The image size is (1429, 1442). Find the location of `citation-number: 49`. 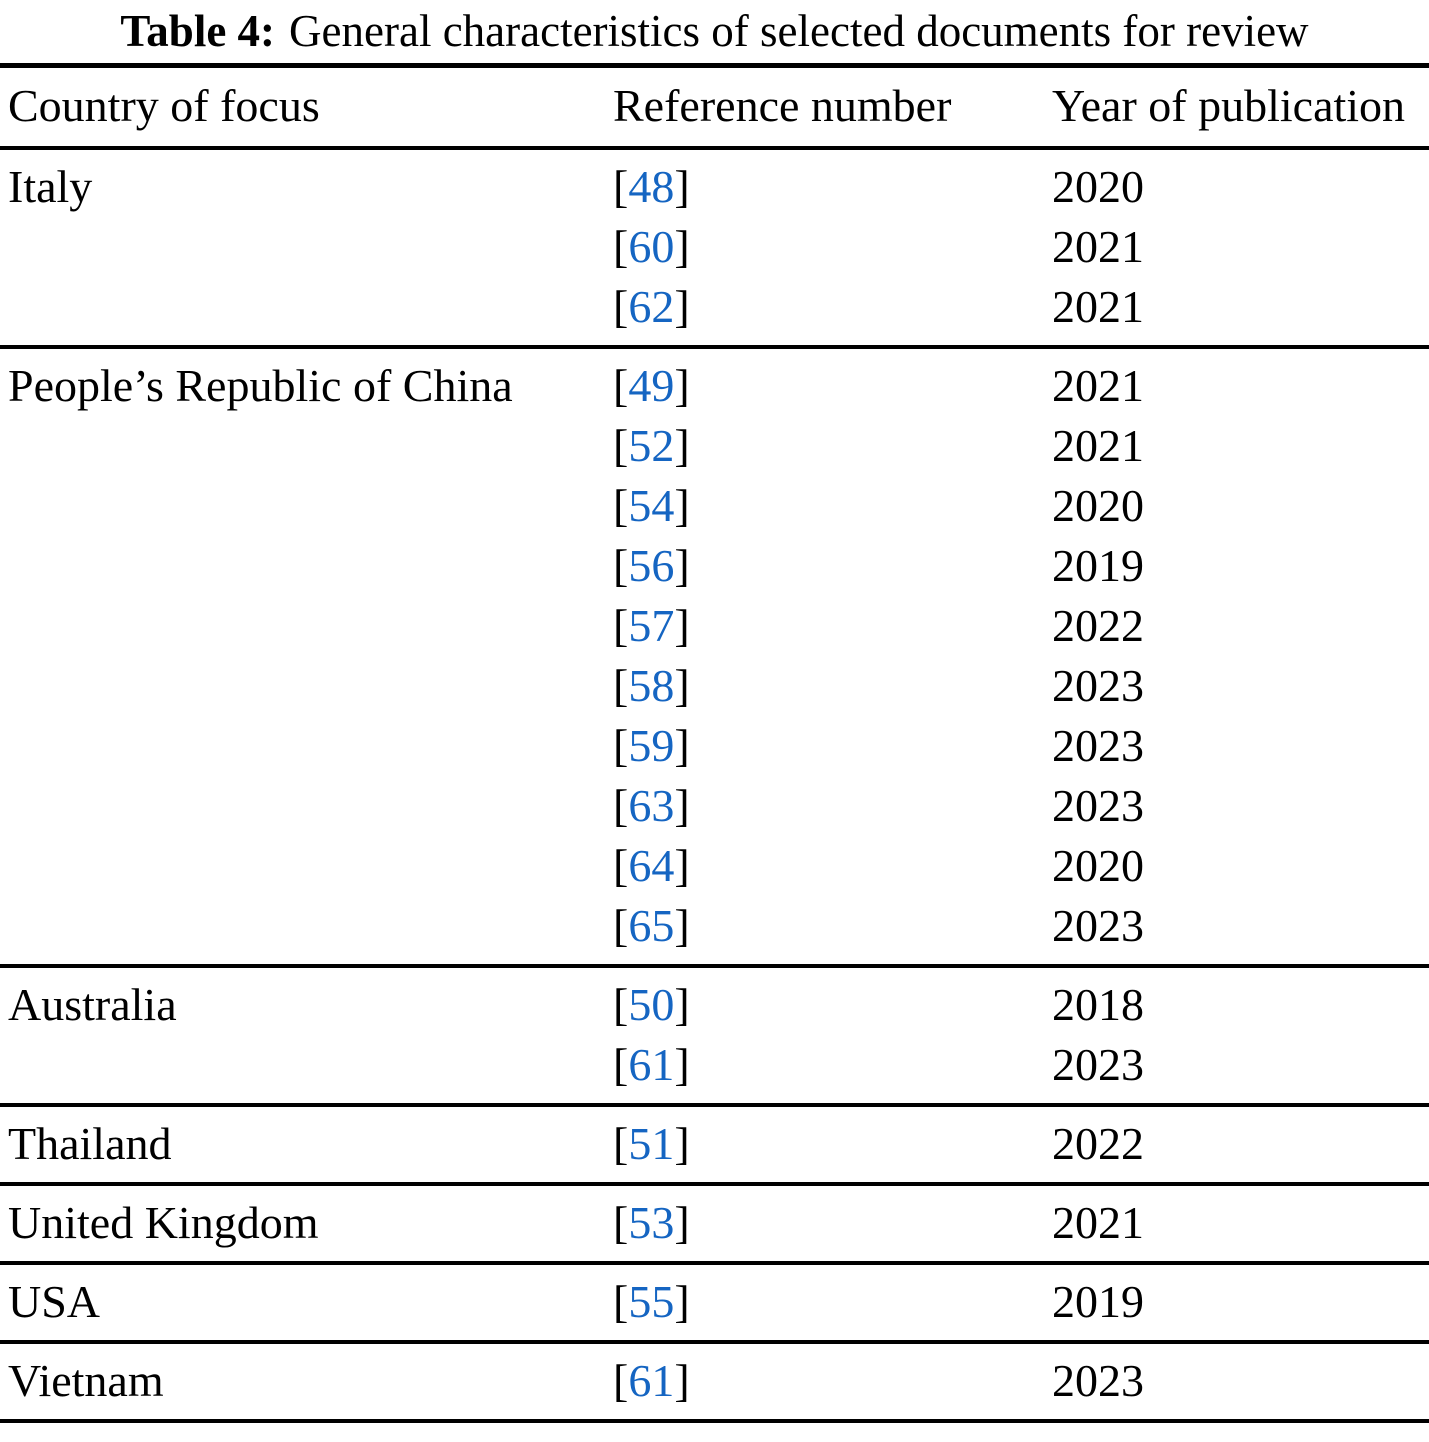

citation-number: 49 is located at coordinates (651, 385).